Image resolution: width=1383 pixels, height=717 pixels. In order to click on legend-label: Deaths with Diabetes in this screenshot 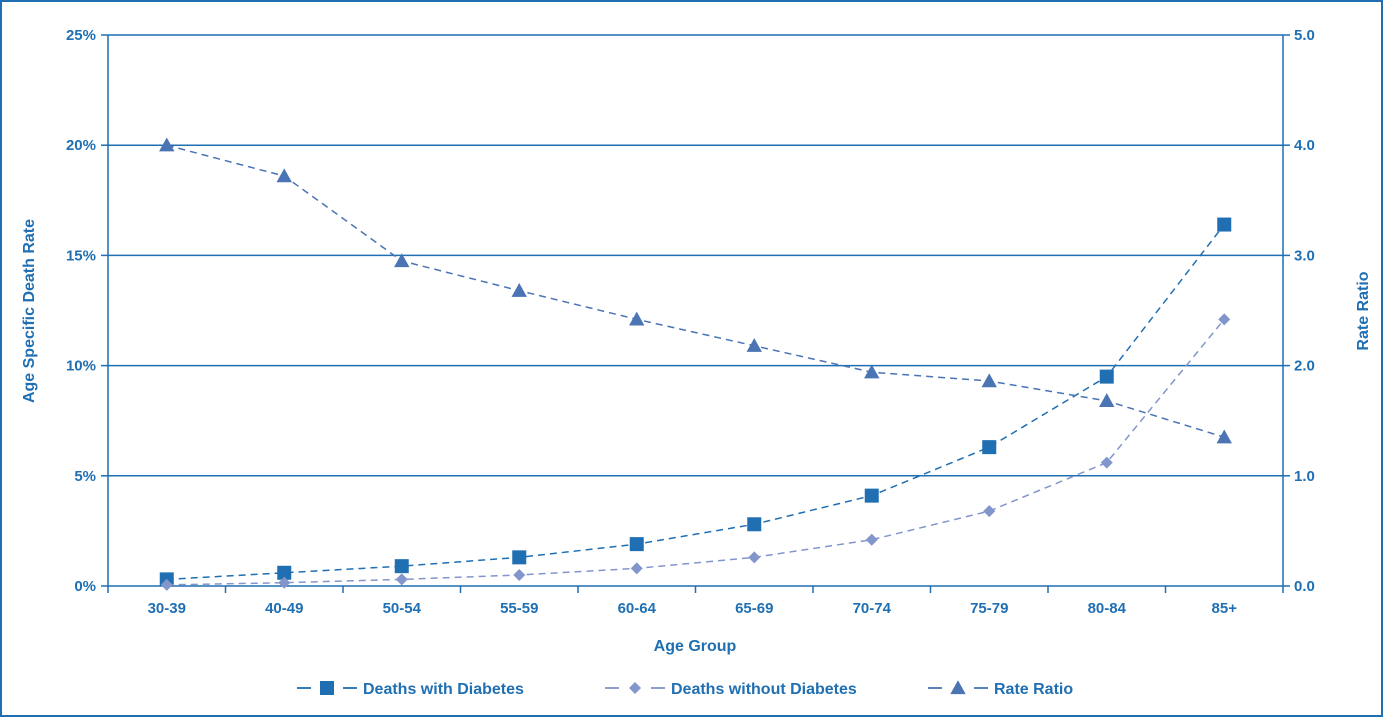, I will do `click(443, 689)`.